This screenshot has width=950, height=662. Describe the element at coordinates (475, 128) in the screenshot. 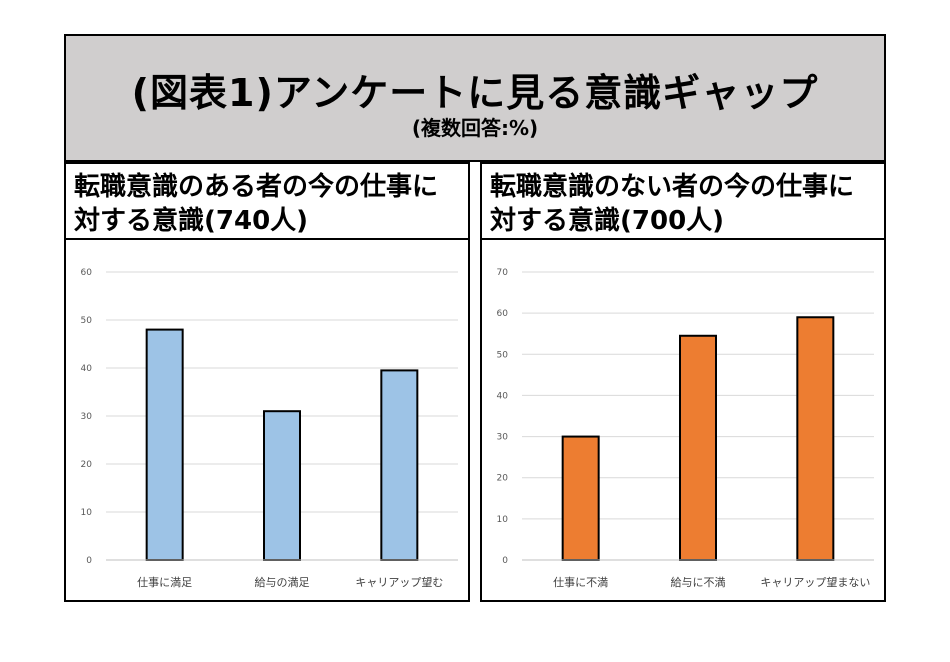

I see `page-subtitle: (複数回答:%)` at that location.